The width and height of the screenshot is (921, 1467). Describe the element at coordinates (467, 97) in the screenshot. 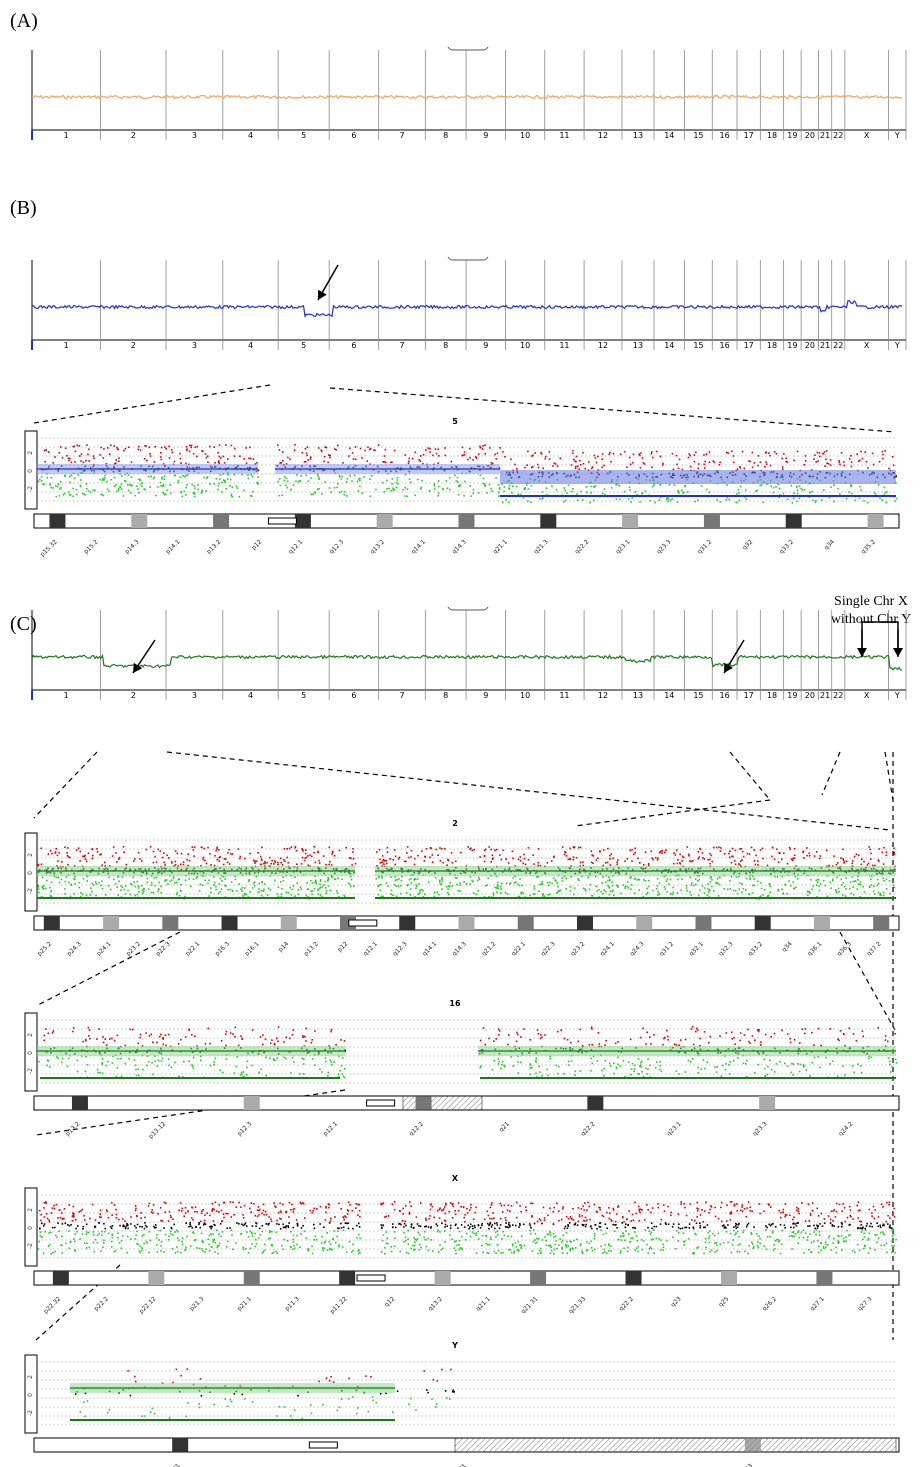

I see `copy-number-trace` at that location.